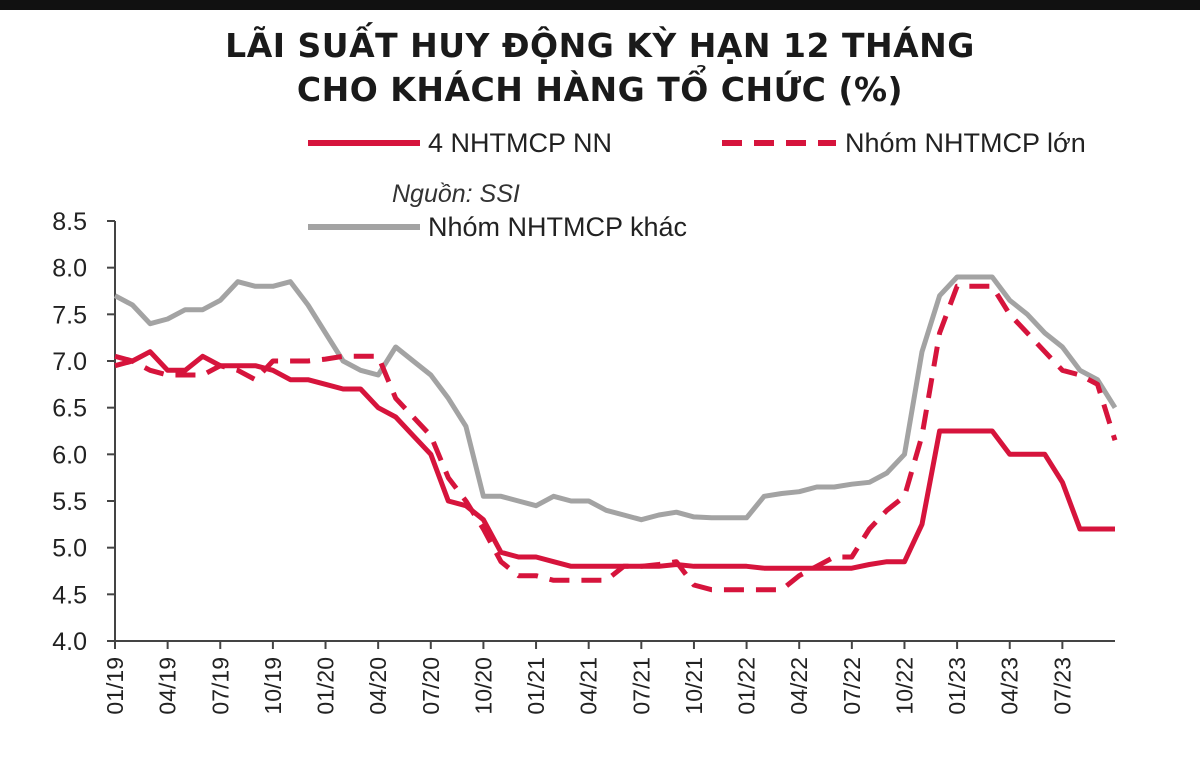 This screenshot has width=1200, height=774. What do you see at coordinates (69, 269) in the screenshot?
I see `y-tick-label: 8.0` at bounding box center [69, 269].